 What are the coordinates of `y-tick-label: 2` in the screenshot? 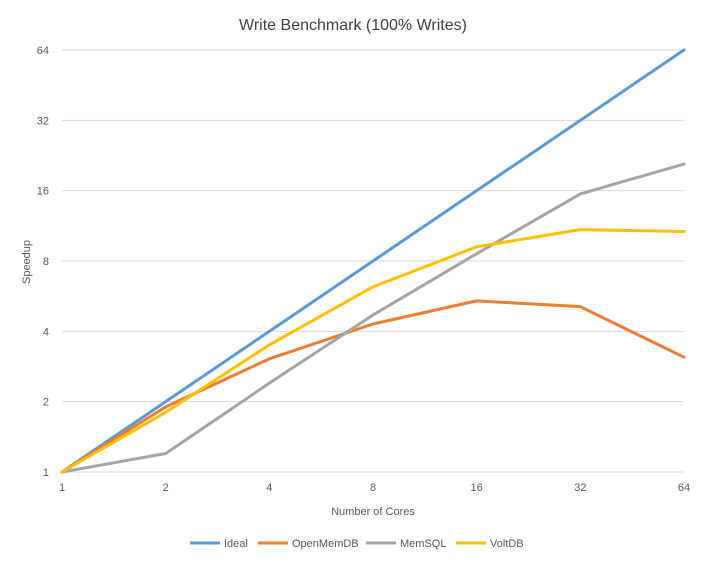 It's located at (46, 403).